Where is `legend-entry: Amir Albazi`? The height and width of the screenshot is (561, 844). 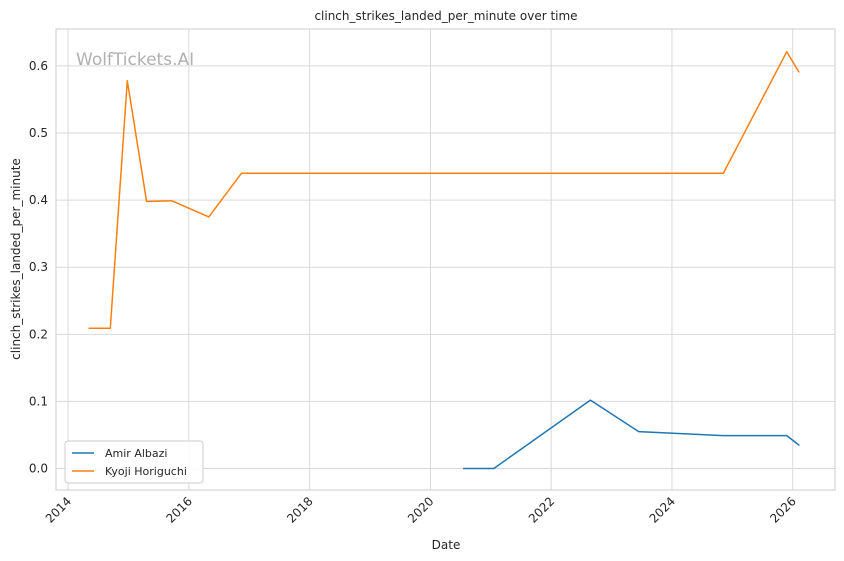 legend-entry: Amir Albazi is located at coordinates (136, 453).